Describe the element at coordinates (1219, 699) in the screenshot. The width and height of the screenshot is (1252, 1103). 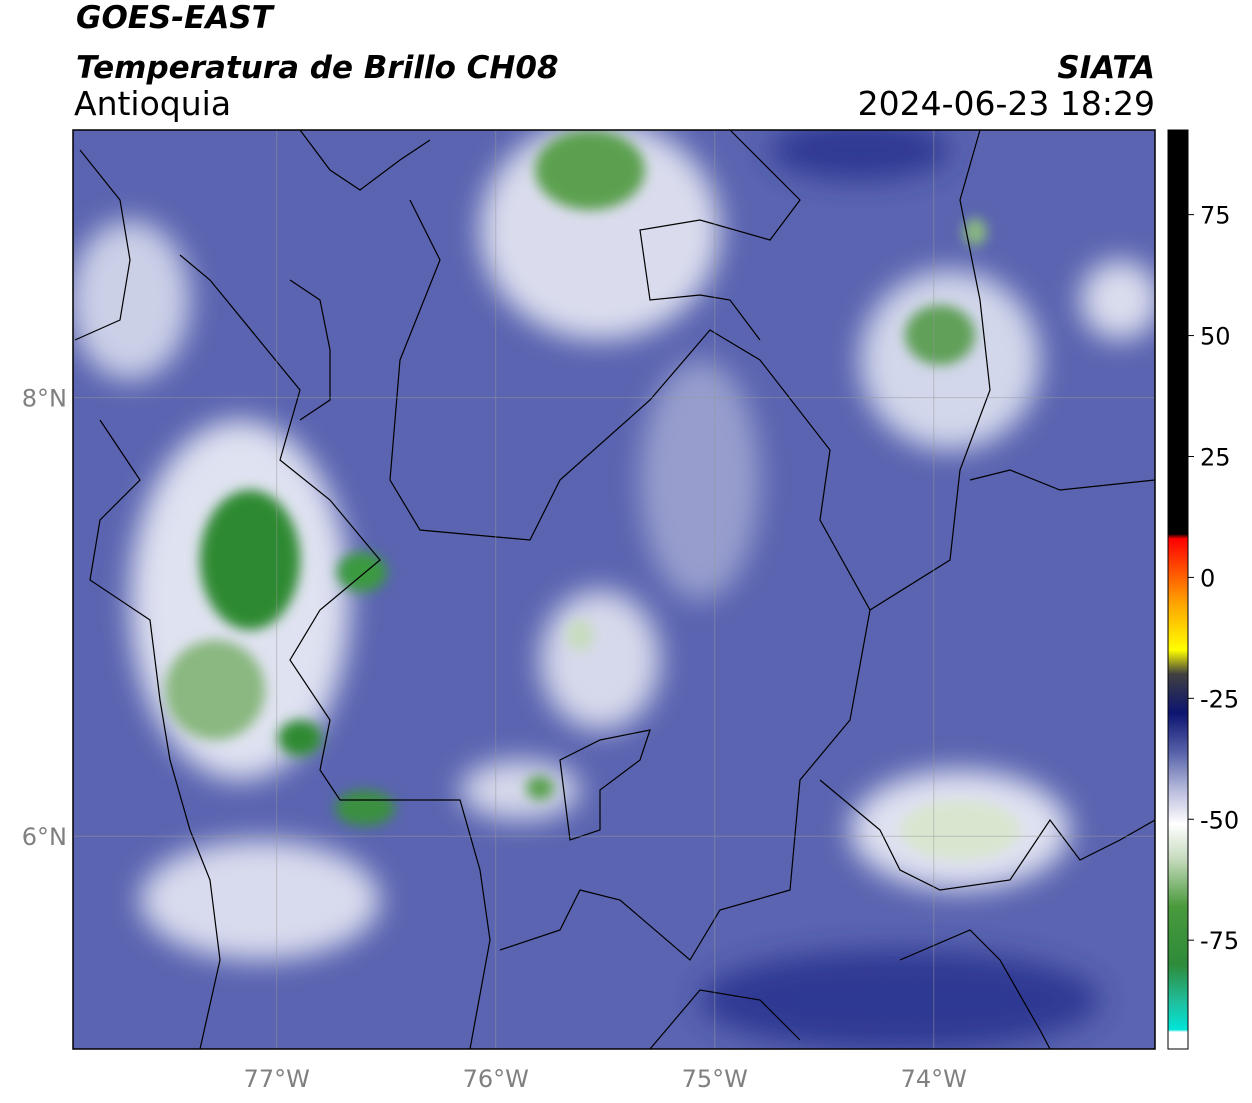
I see `colorbar-tick-label: -25` at that location.